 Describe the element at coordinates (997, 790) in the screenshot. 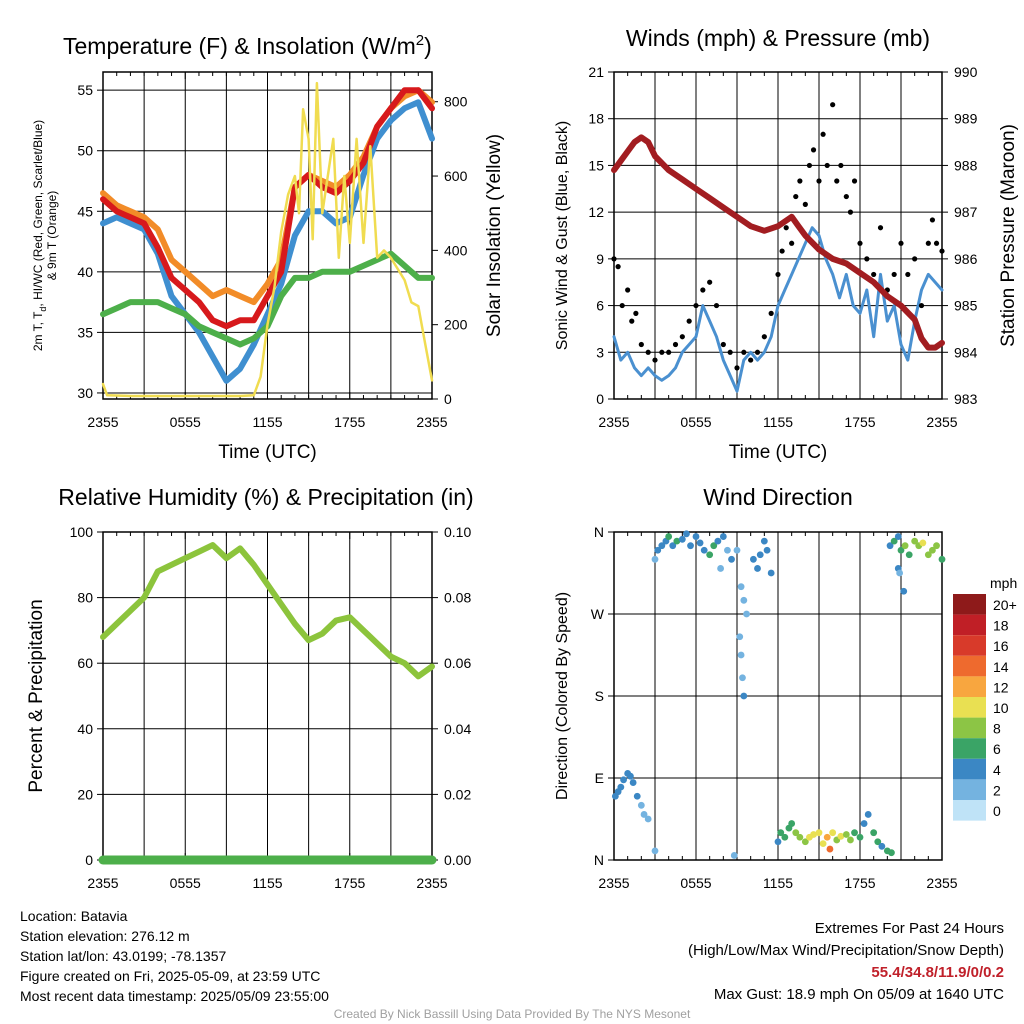

I see `legend-label: 2` at that location.